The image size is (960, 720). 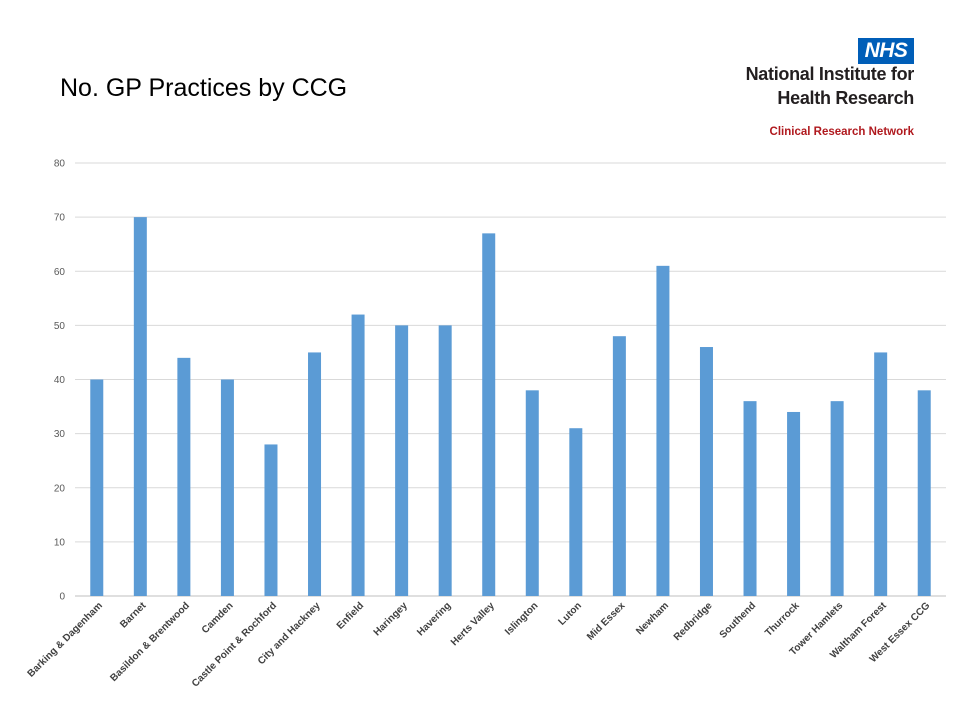 What do you see at coordinates (845, 98) in the screenshot?
I see `logo-line-2: Health Research` at bounding box center [845, 98].